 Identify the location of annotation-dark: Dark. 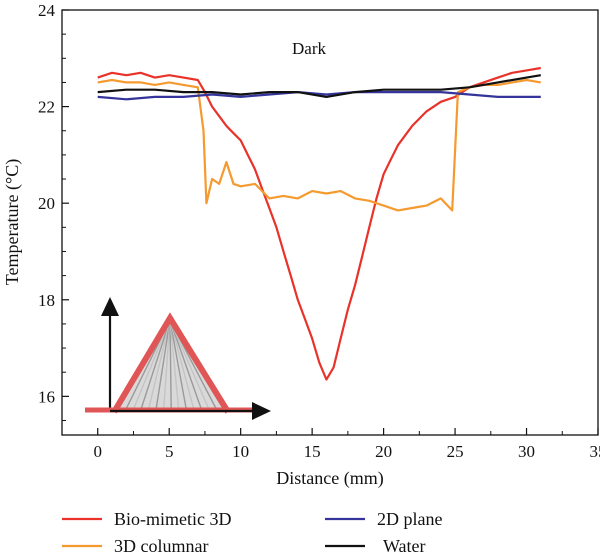
(309, 48).